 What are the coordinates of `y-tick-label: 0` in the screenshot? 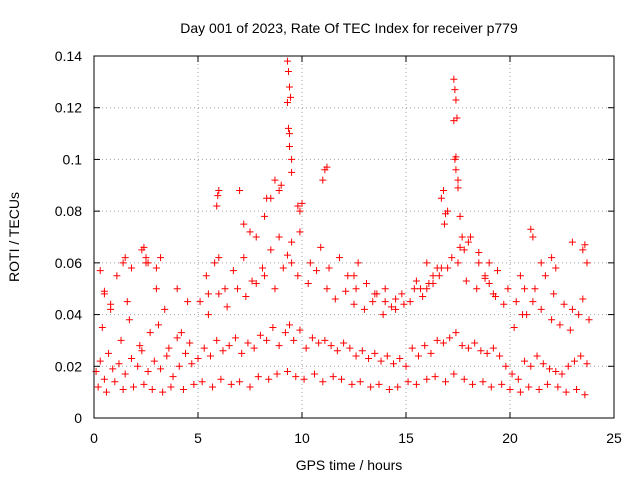 It's located at (78, 418).